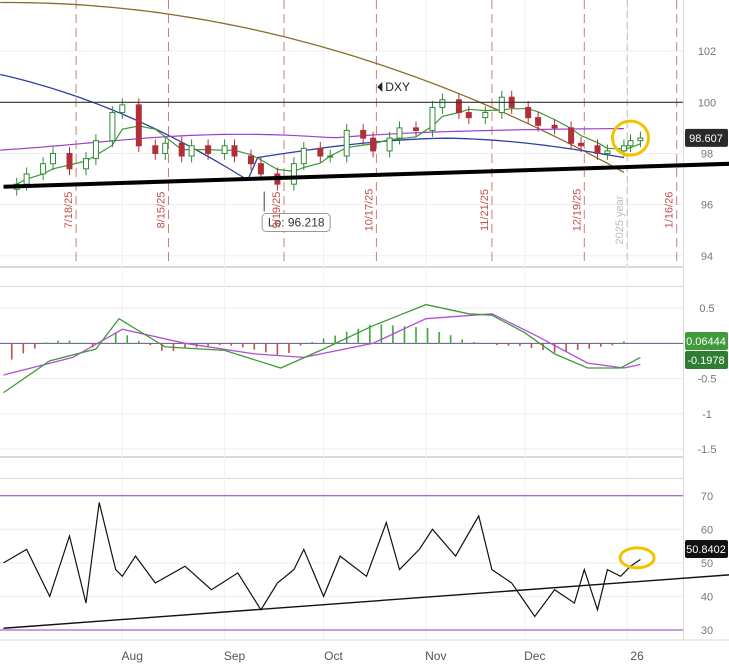 Image resolution: width=729 pixels, height=670 pixels. What do you see at coordinates (333, 656) in the screenshot?
I see `x-month-label: Oct` at bounding box center [333, 656].